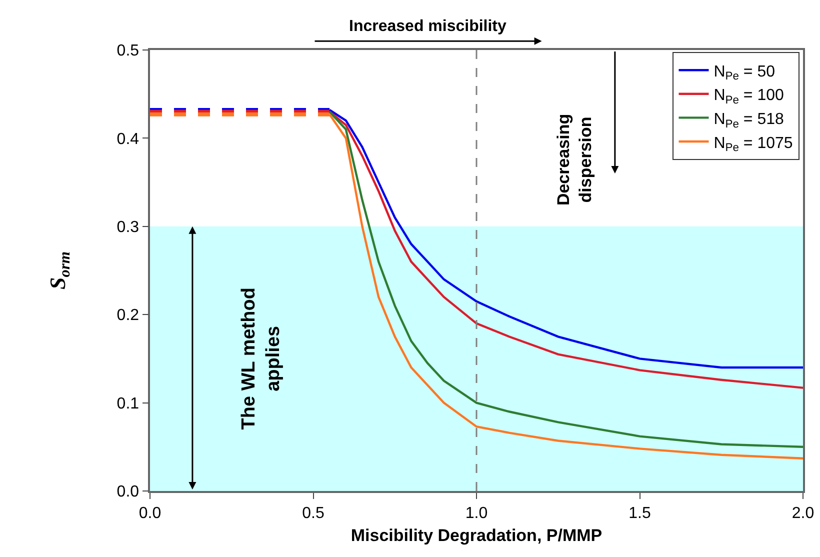 This screenshot has width=820, height=557. Describe the element at coordinates (749, 97) in the screenshot. I see `legend-label: N$_{Pe}$ = 100` at that location.